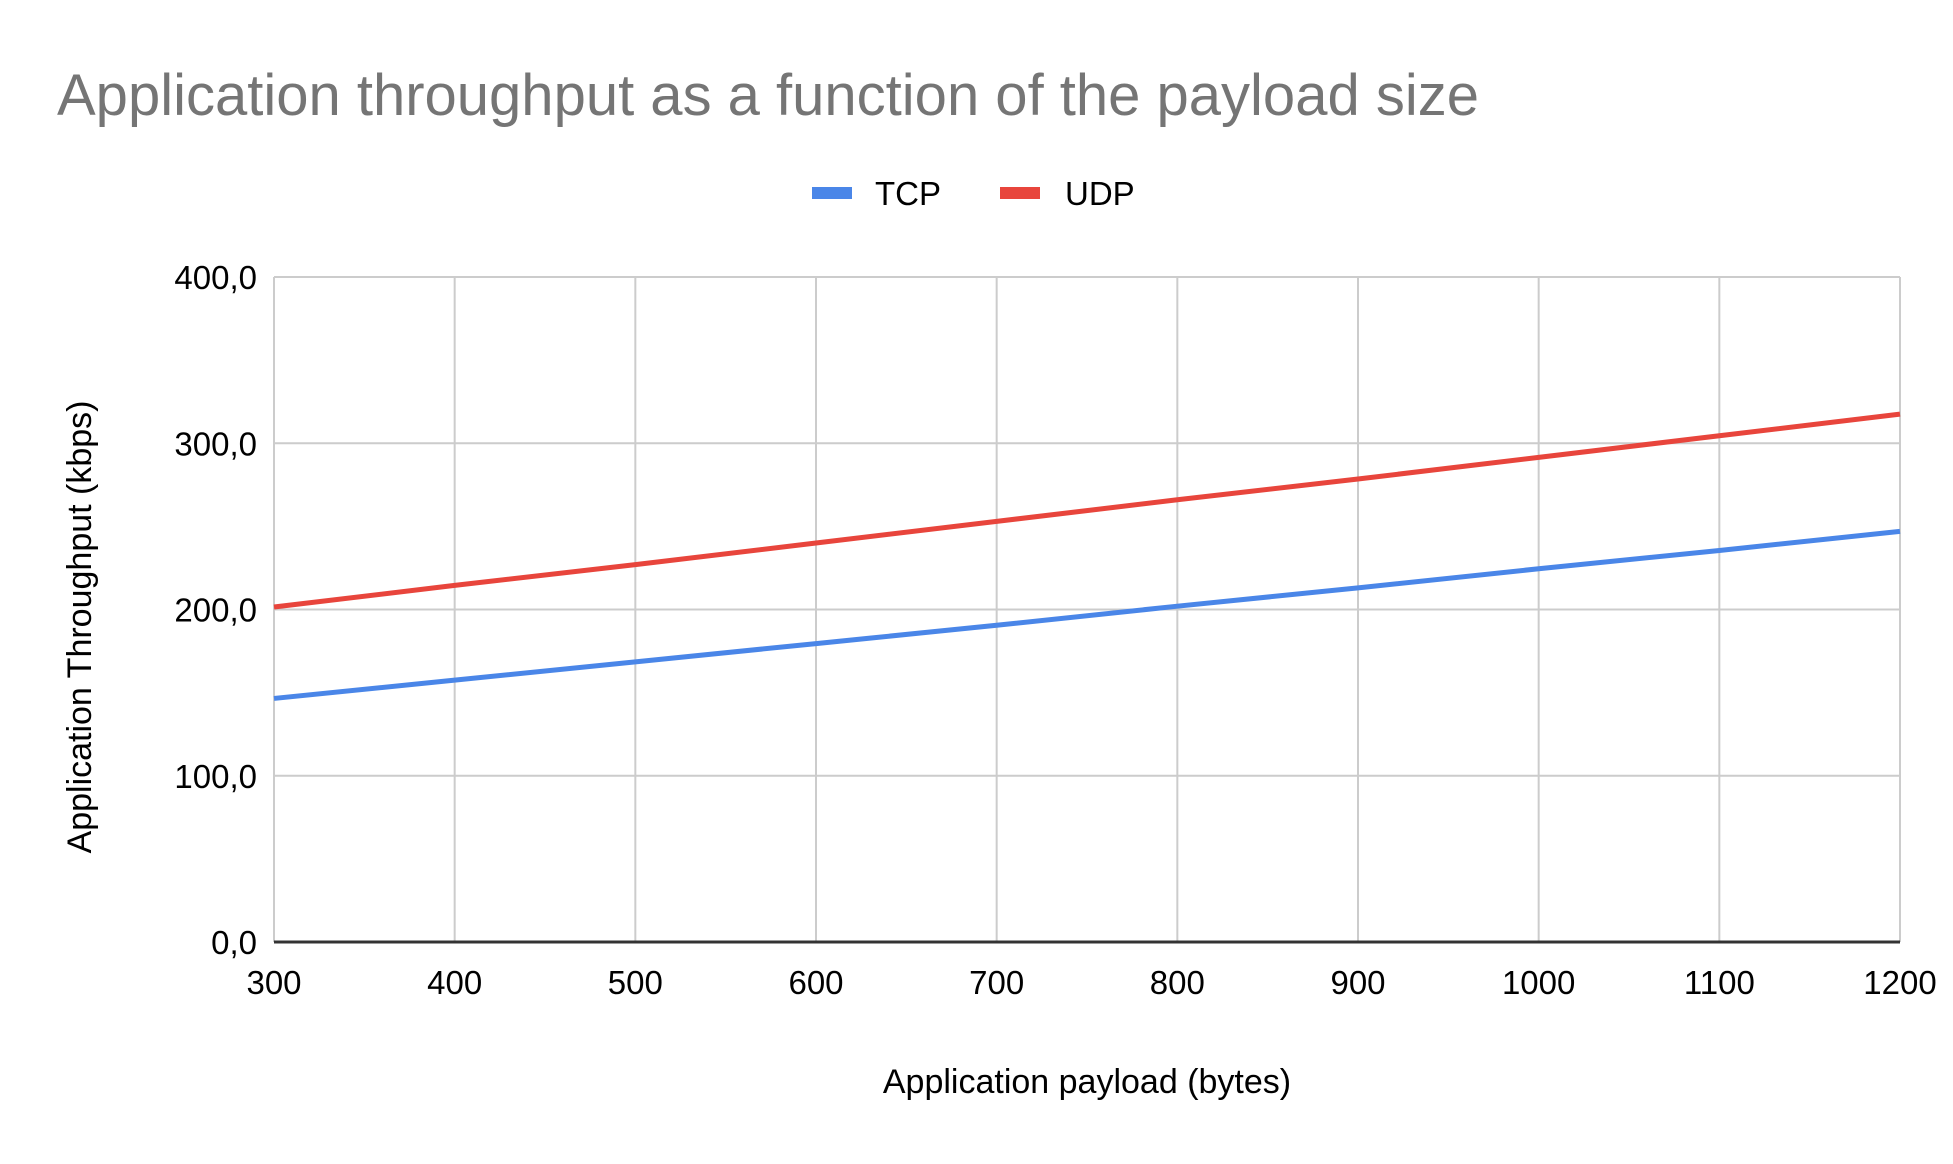  Describe the element at coordinates (973, 193) in the screenshot. I see `legend: TCP UDP` at that location.